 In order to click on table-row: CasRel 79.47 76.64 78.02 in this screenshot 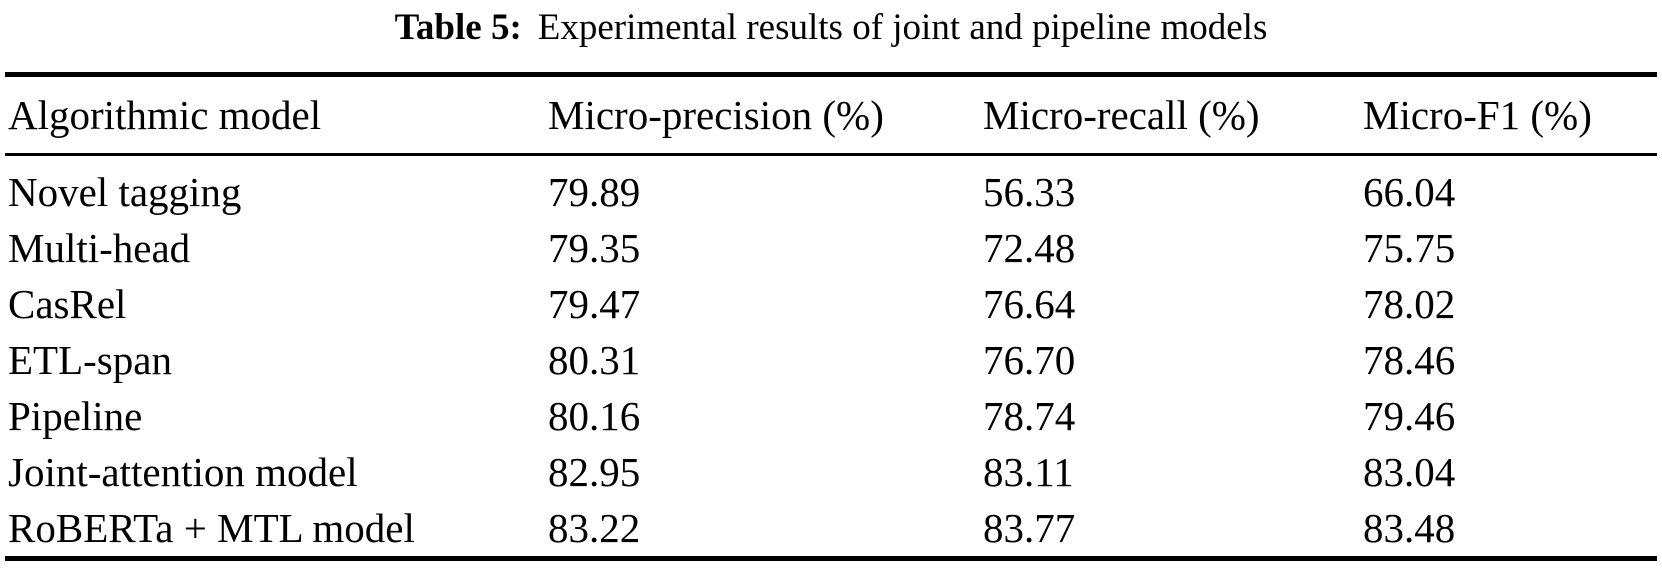, I will do `click(831, 304)`.